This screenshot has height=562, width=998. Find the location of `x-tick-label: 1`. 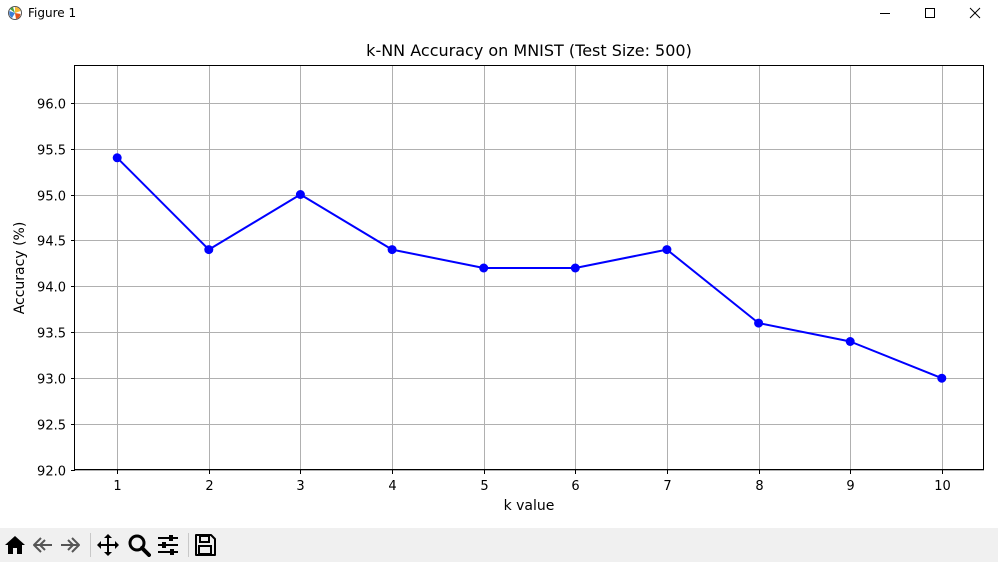

x-tick-label: 1 is located at coordinates (117, 486).